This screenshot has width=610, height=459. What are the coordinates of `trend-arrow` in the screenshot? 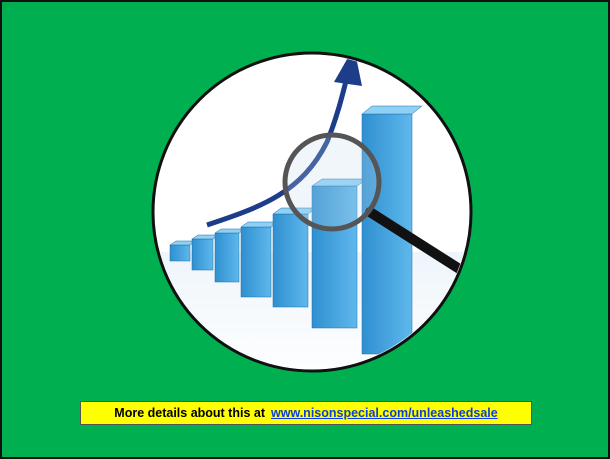 It's located at (278, 152).